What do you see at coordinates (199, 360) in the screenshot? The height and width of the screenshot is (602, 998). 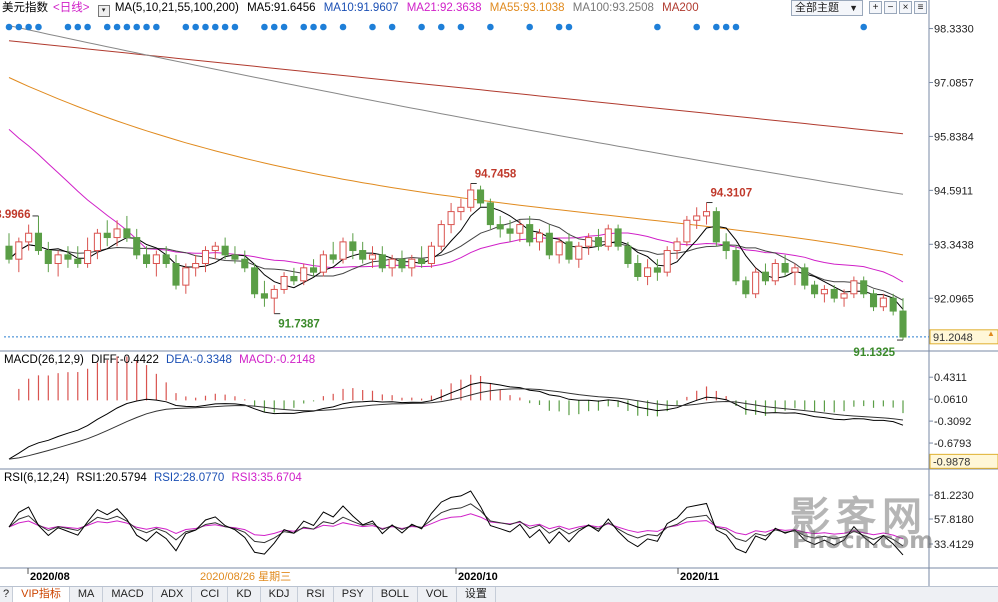 I see `macd-dea: DEA:-0.3348` at bounding box center [199, 360].